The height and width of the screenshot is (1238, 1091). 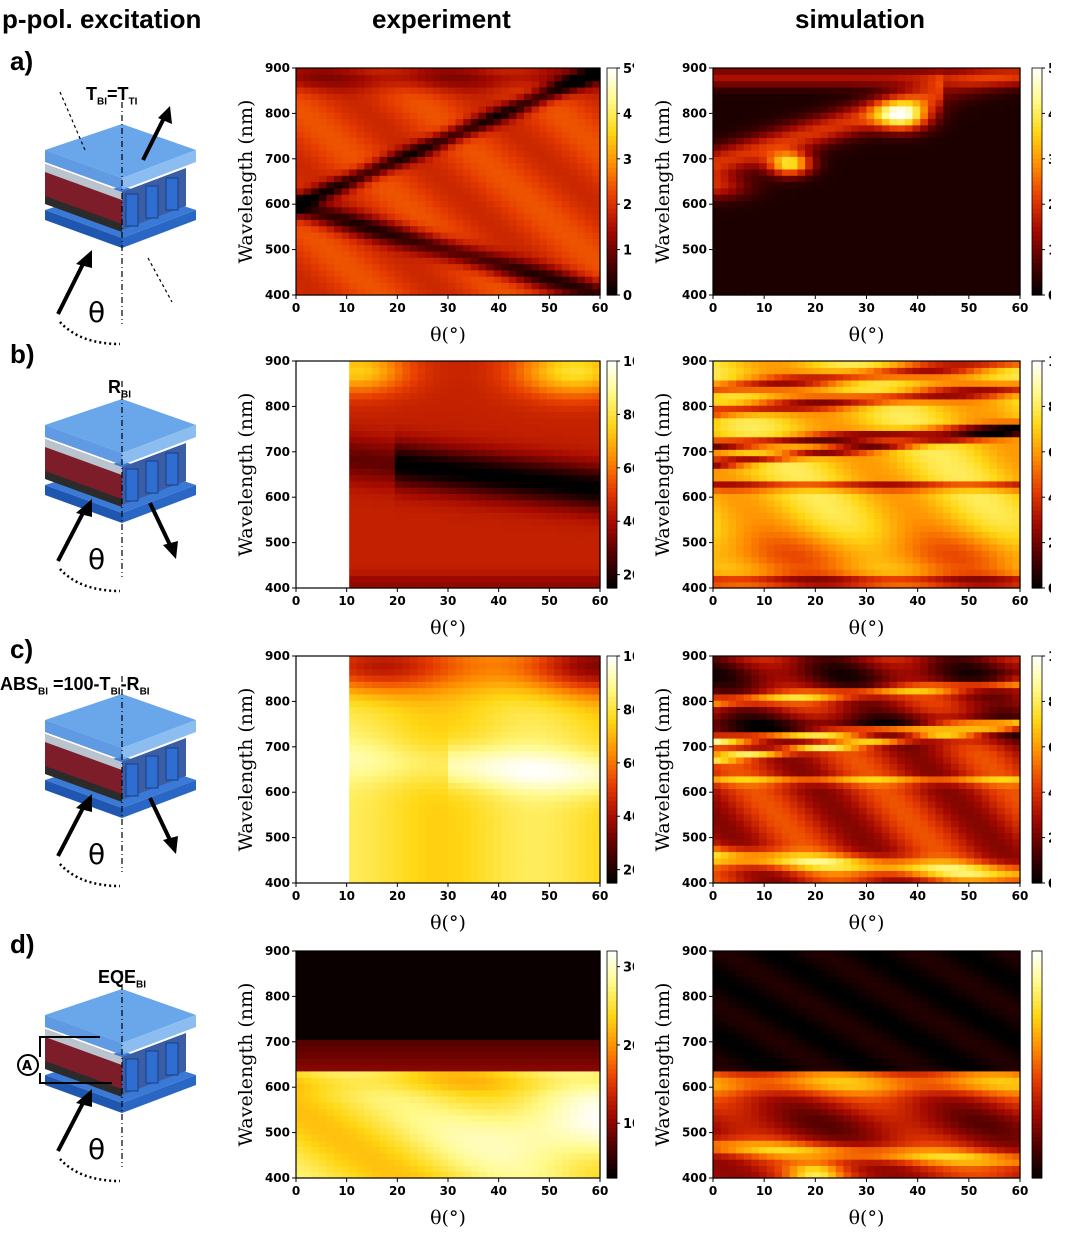 I want to click on y-tick-label: 600, so click(x=694, y=204).